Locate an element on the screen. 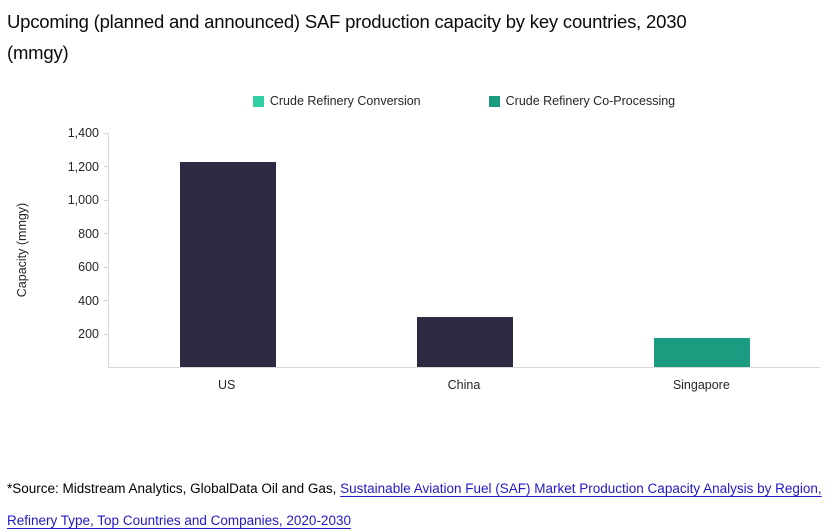  x-axis-label-us: US is located at coordinates (226, 385).